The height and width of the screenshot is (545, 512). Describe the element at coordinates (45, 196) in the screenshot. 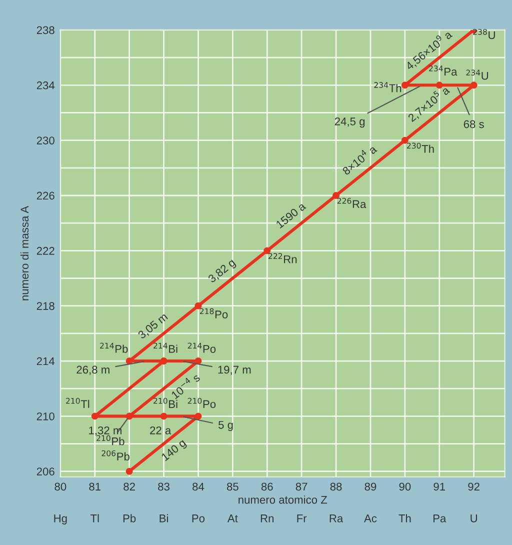

I see `y-tick-label: 226` at that location.